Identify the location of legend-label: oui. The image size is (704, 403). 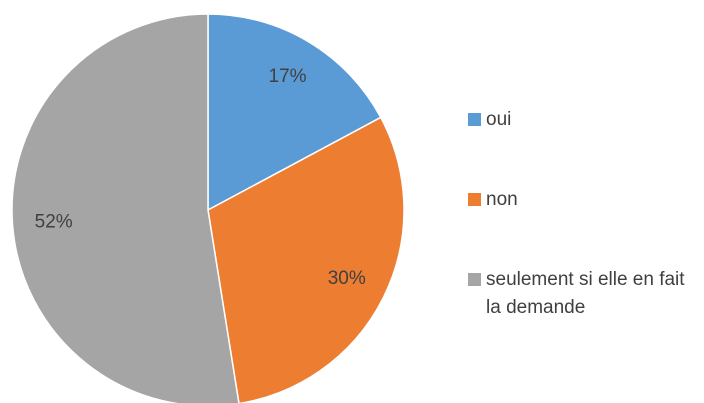
(499, 119).